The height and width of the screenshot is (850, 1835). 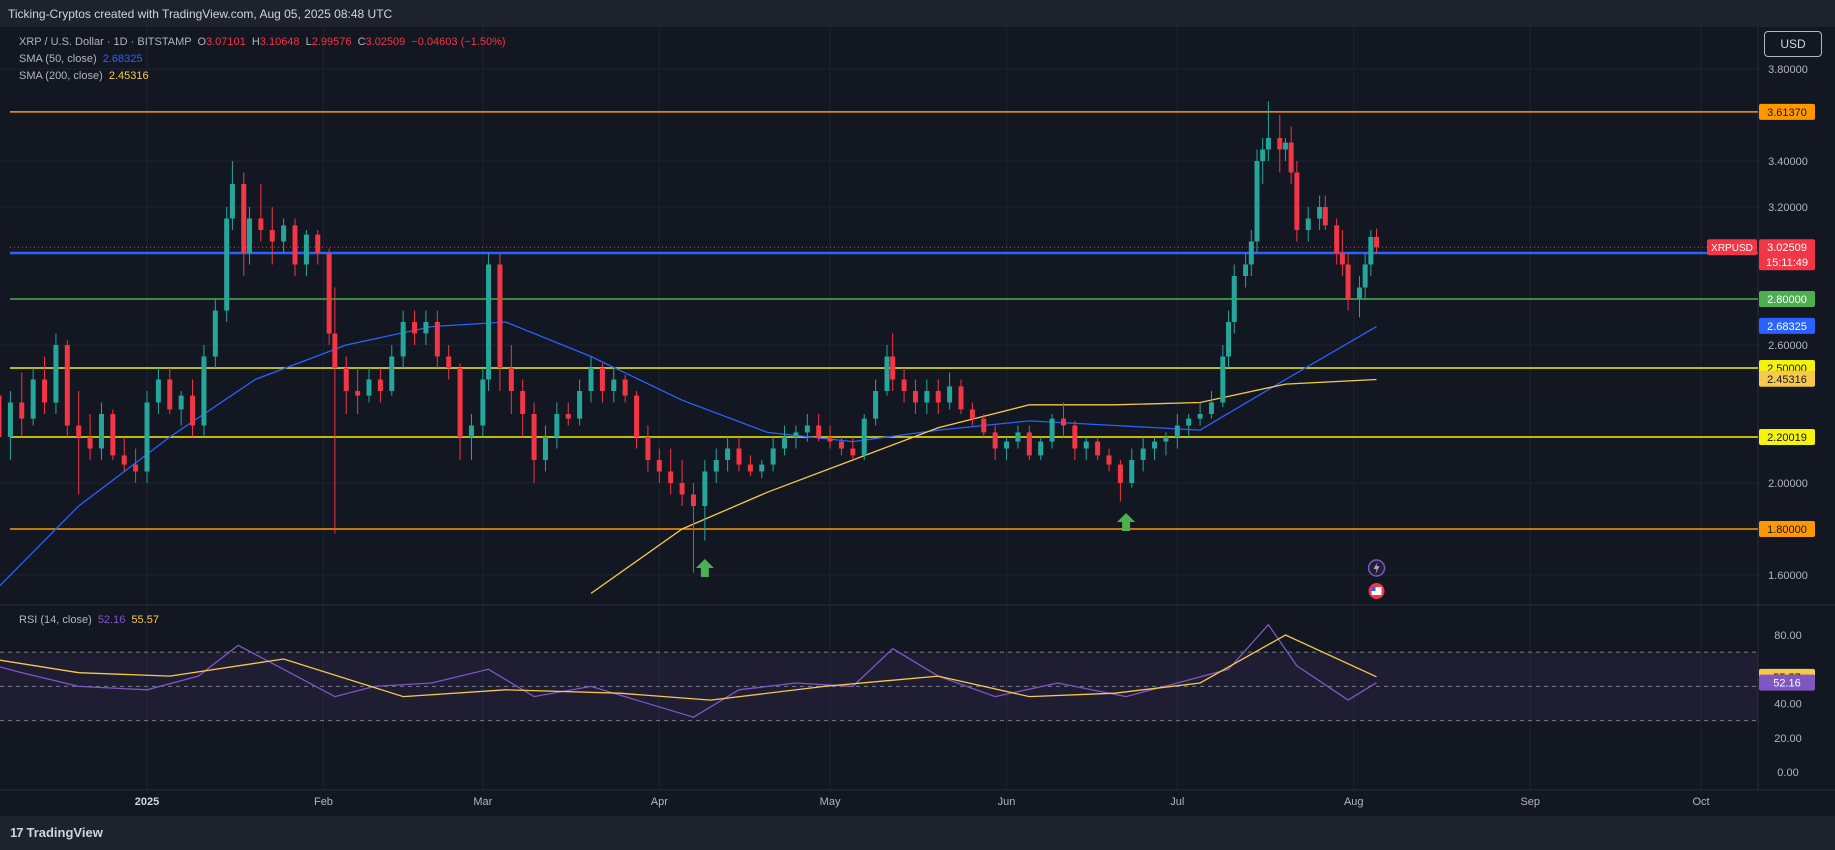 I want to click on sma50-price-tag, so click(x=1787, y=325).